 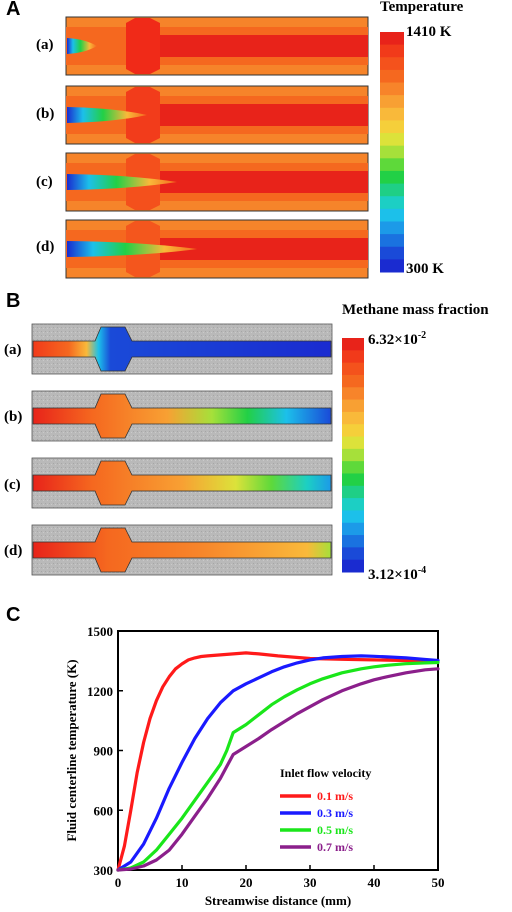 I want to click on legend-title: Inlet flow velocity, so click(x=325, y=773).